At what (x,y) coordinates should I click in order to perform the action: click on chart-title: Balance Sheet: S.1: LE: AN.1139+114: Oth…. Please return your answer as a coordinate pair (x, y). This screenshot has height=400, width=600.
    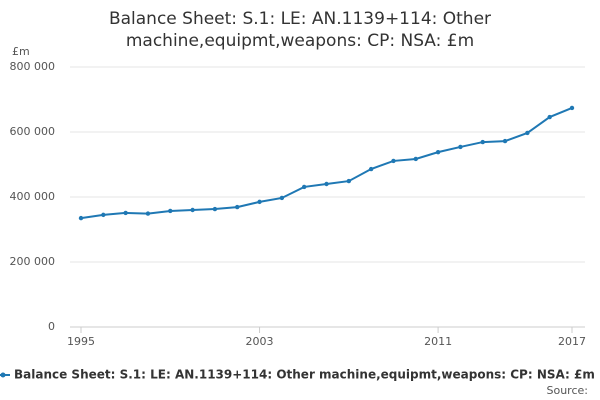
    Looking at the image, I should click on (300, 30).